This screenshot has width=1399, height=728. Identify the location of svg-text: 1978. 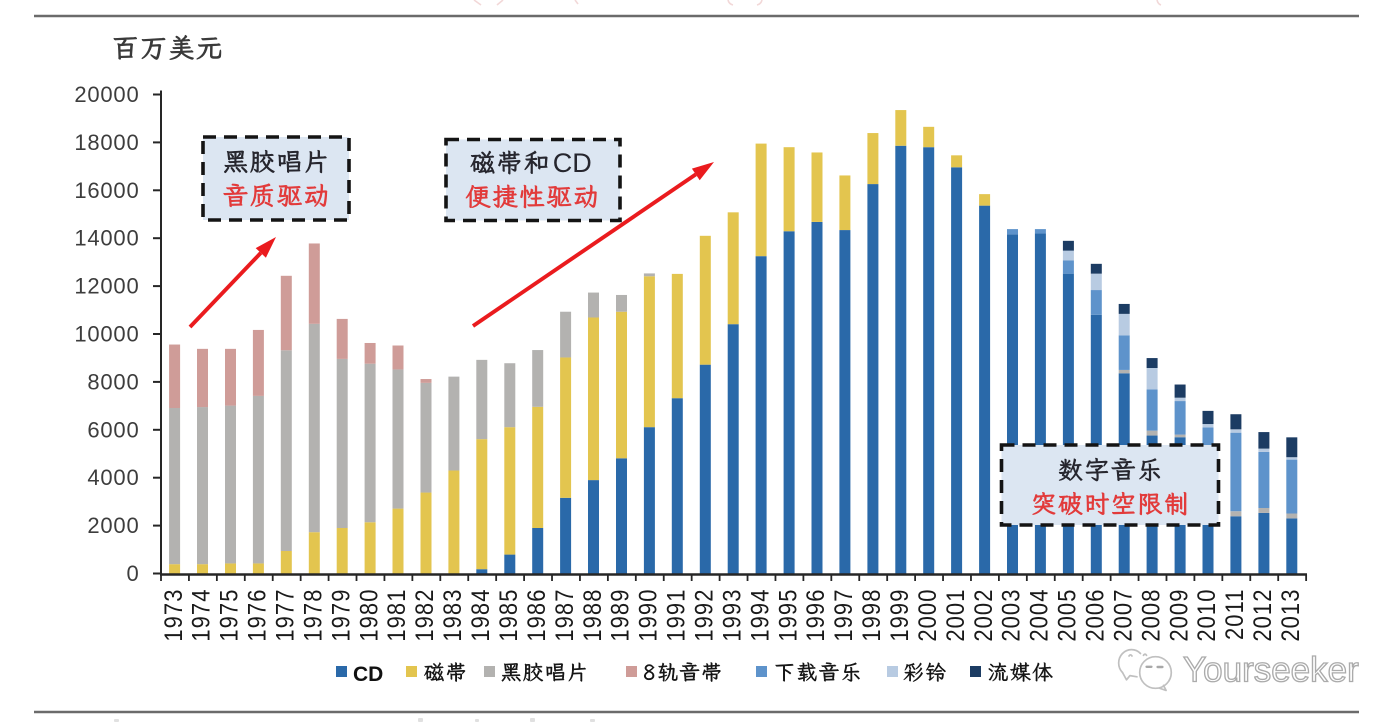
(313, 615).